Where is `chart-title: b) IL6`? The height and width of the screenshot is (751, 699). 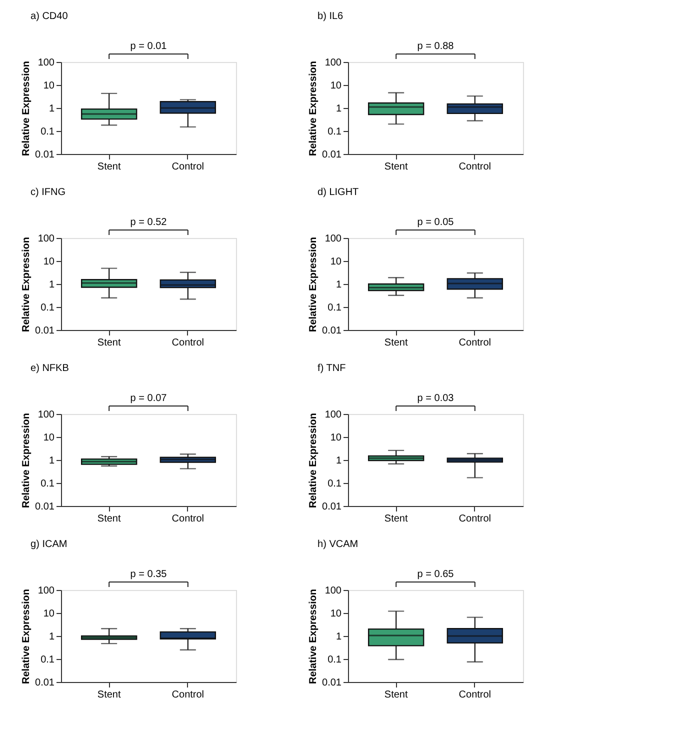 chart-title: b) IL6 is located at coordinates (331, 16).